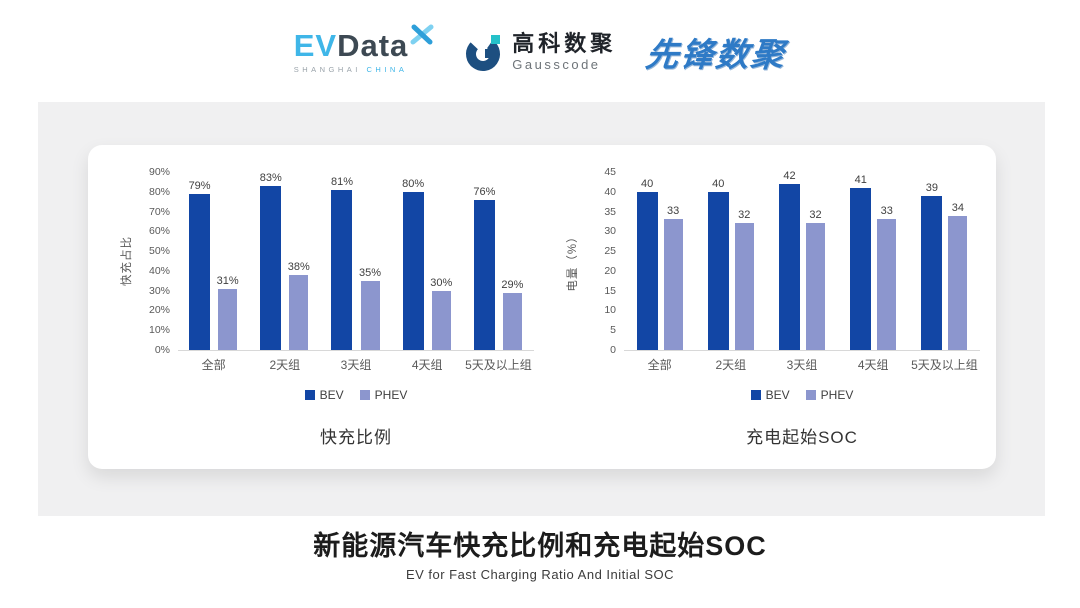 Image resolution: width=1080 pixels, height=608 pixels. Describe the element at coordinates (610, 270) in the screenshot. I see `y-tick-label: 20` at that location.